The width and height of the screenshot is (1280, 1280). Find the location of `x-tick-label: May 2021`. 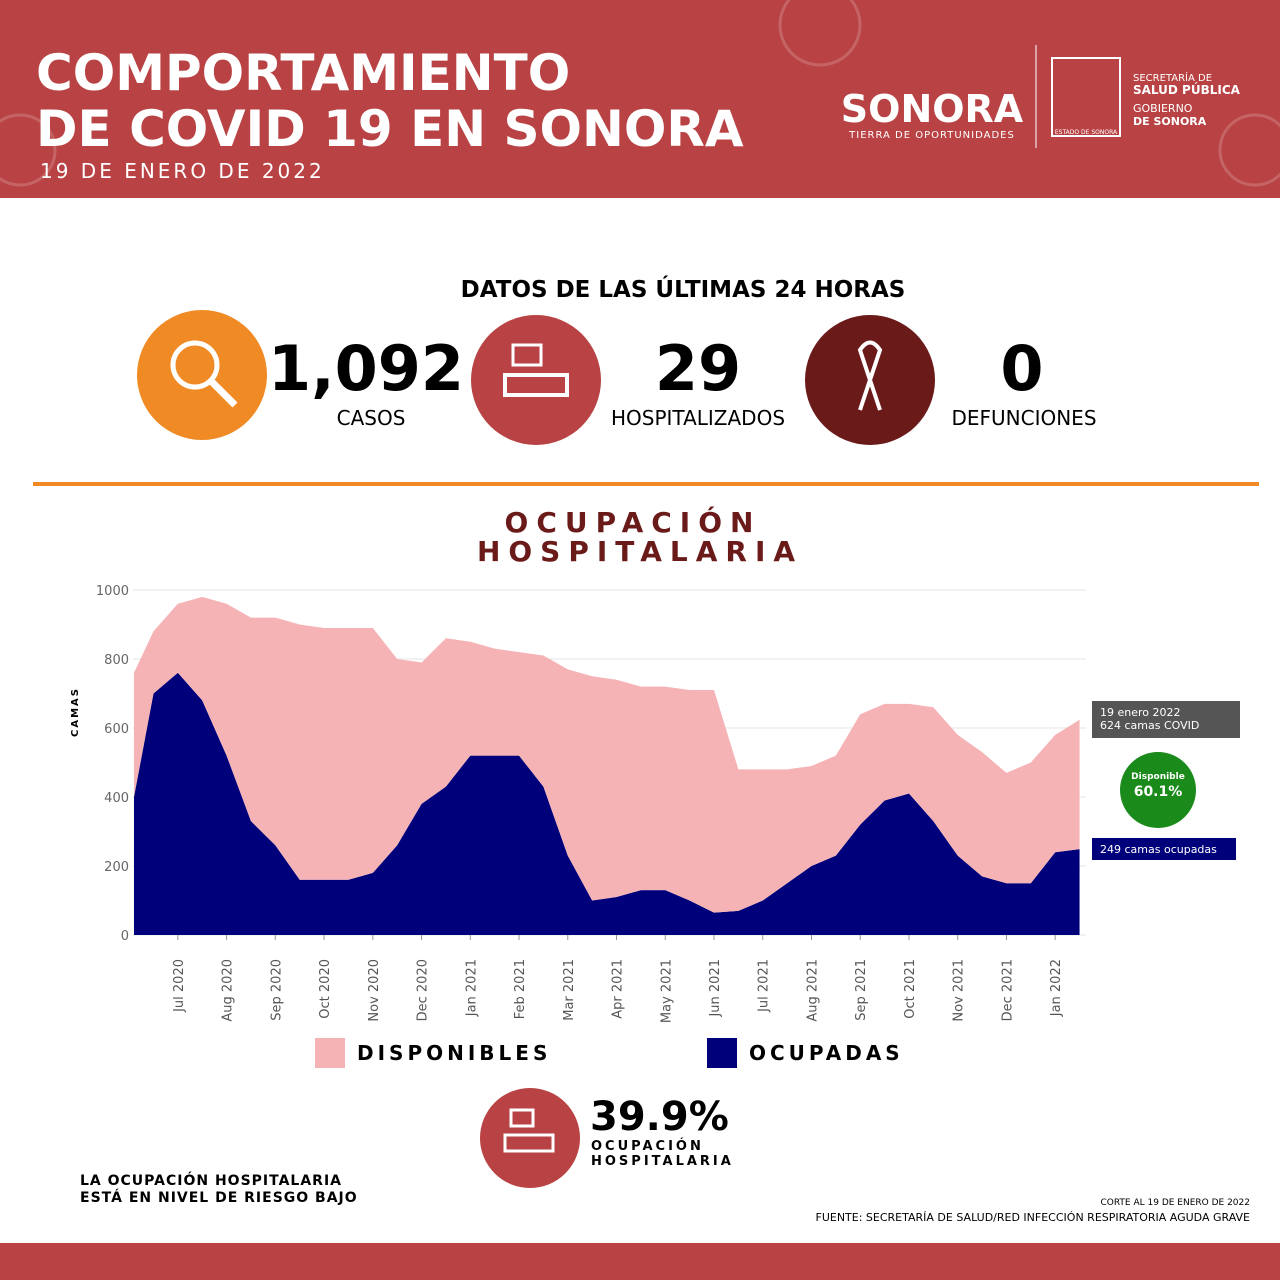

x-tick-label: May 2021 is located at coordinates (666, 991).